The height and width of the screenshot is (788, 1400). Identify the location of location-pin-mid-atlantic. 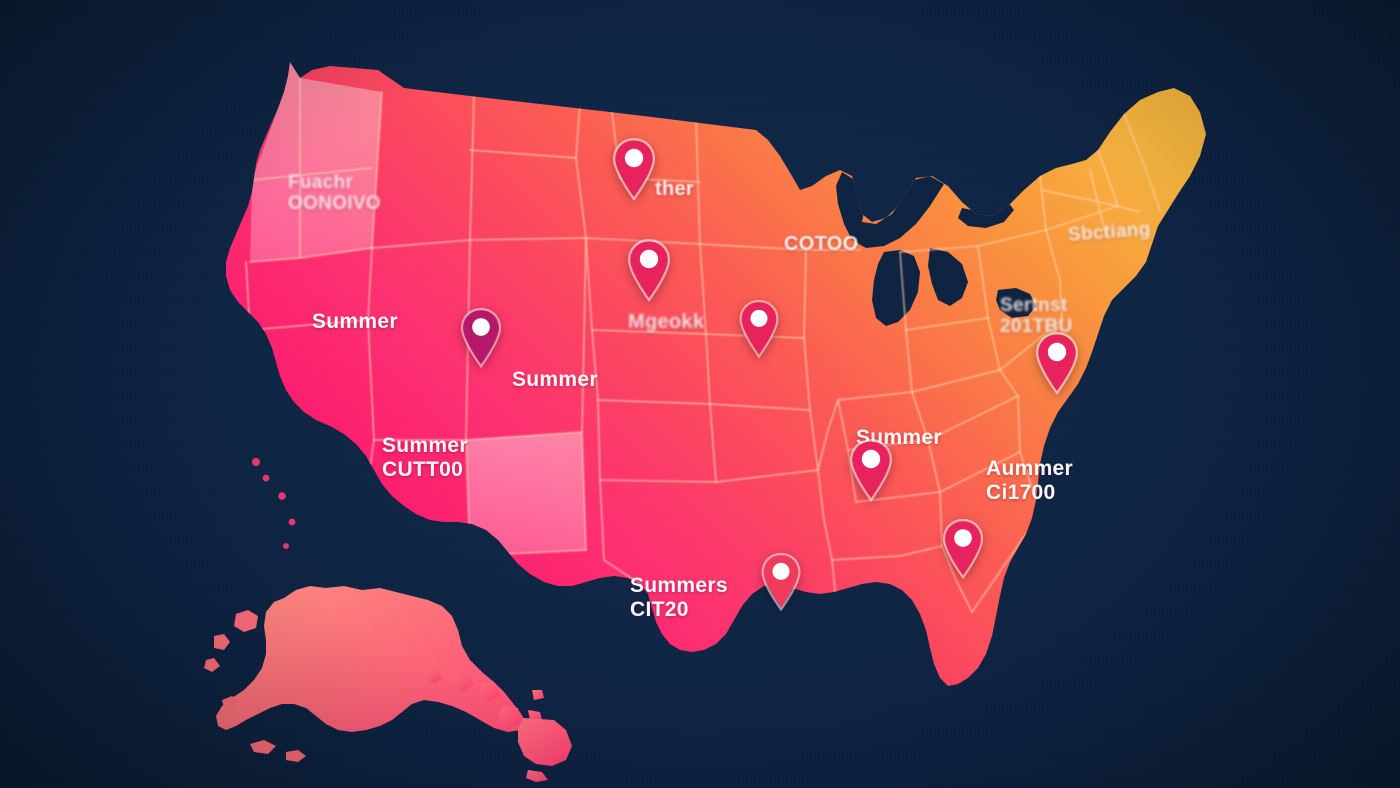
(1057, 364).